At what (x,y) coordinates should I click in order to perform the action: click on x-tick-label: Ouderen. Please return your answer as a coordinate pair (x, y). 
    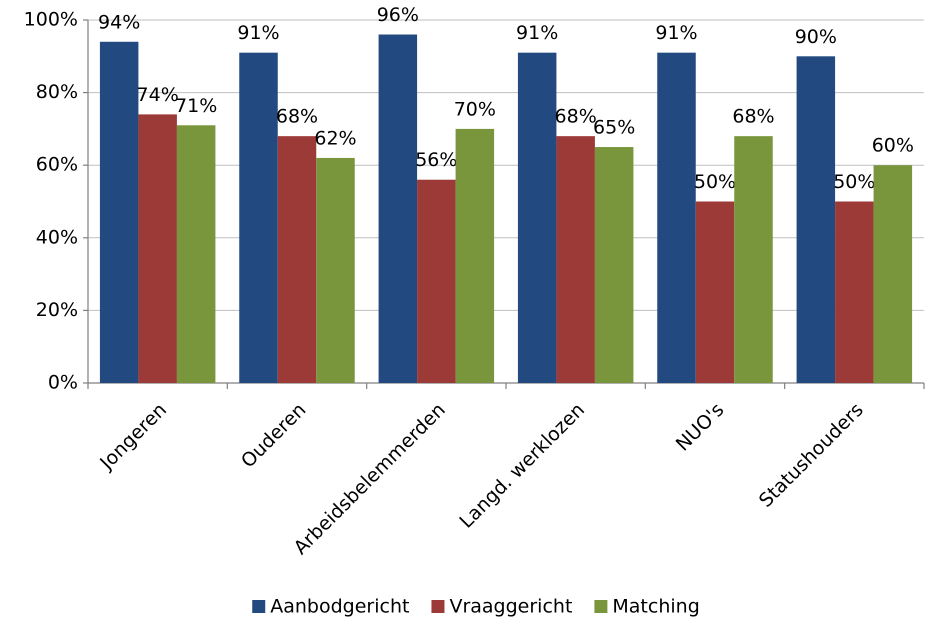
    Looking at the image, I should click on (273, 435).